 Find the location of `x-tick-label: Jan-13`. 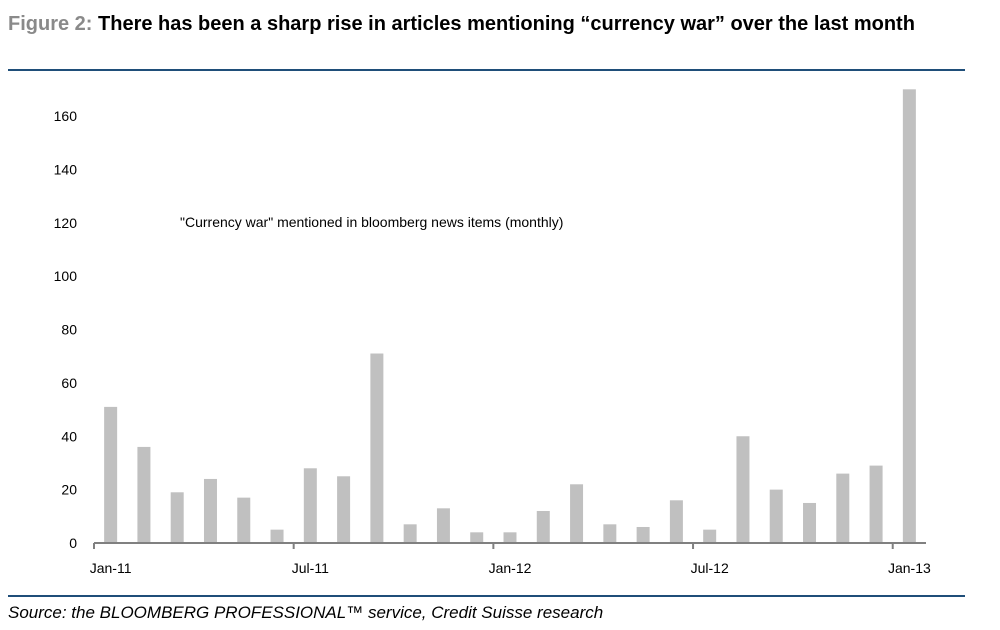

x-tick-label: Jan-13 is located at coordinates (909, 568).